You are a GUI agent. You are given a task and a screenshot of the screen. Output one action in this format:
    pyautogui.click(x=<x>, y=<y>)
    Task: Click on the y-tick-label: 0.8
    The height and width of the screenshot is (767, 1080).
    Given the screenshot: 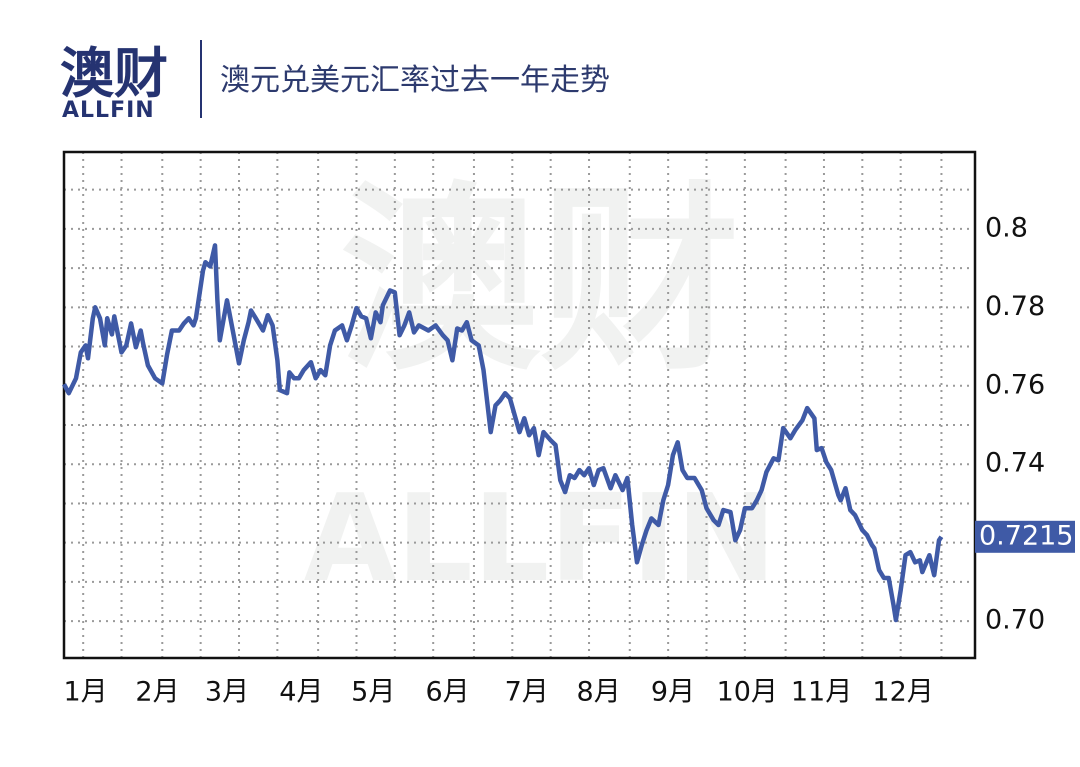 What is the action you would take?
    pyautogui.click(x=1006, y=227)
    